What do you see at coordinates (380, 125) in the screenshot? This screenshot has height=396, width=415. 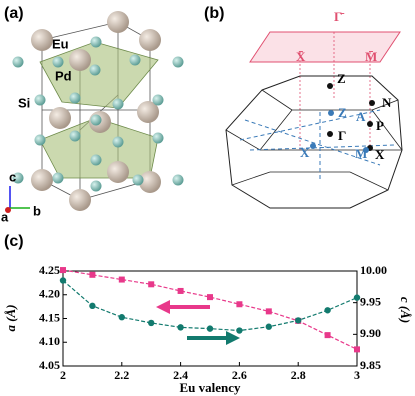 I see `kpoint-label: P` at bounding box center [380, 125].